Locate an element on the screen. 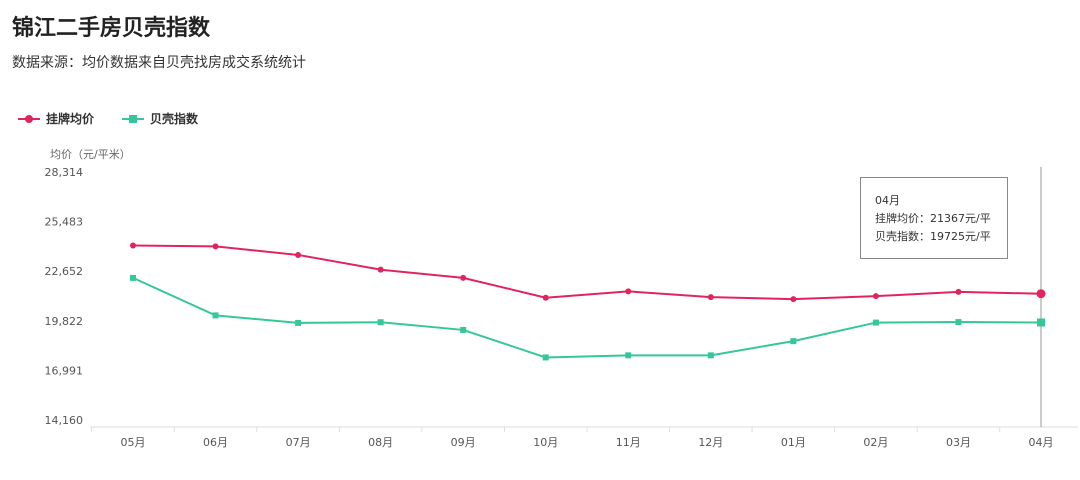  x-tick-label: 02月 is located at coordinates (875, 442).